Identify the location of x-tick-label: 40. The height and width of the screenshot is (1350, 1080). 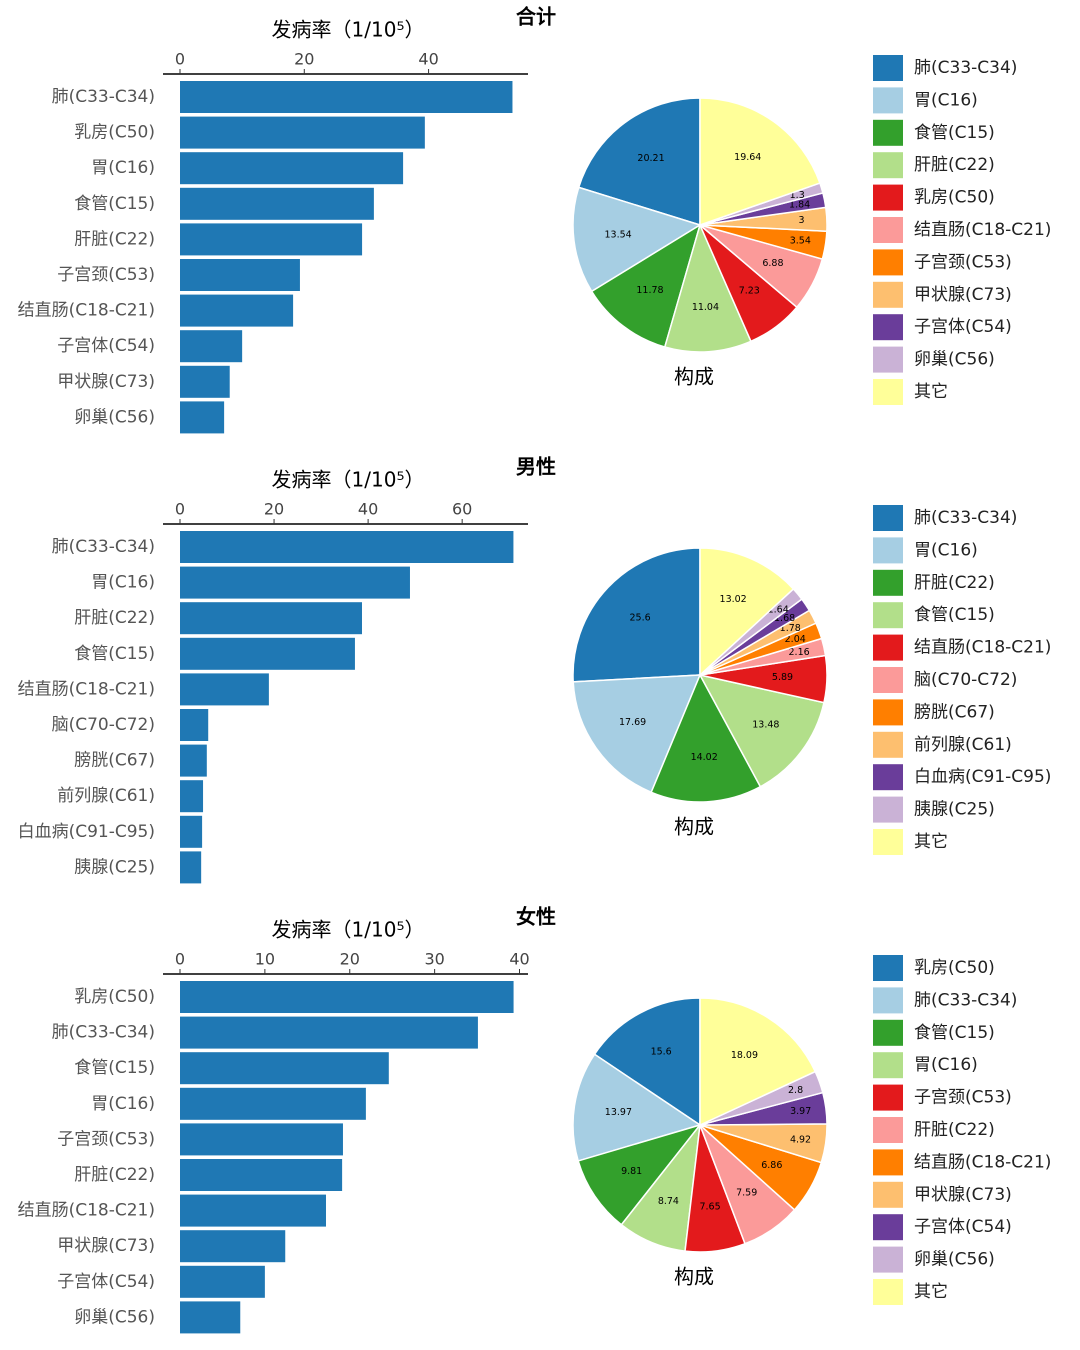
(368, 509).